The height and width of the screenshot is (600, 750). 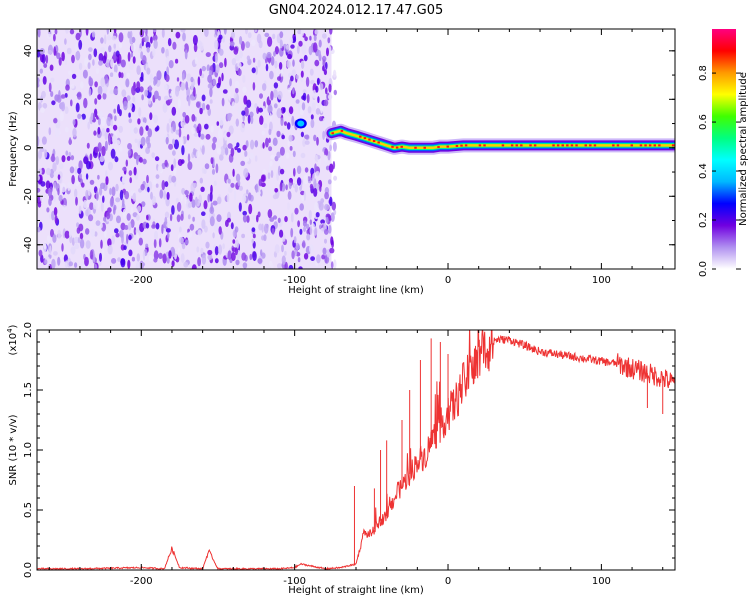 I want to click on x-tick-label: 100, so click(x=601, y=581).